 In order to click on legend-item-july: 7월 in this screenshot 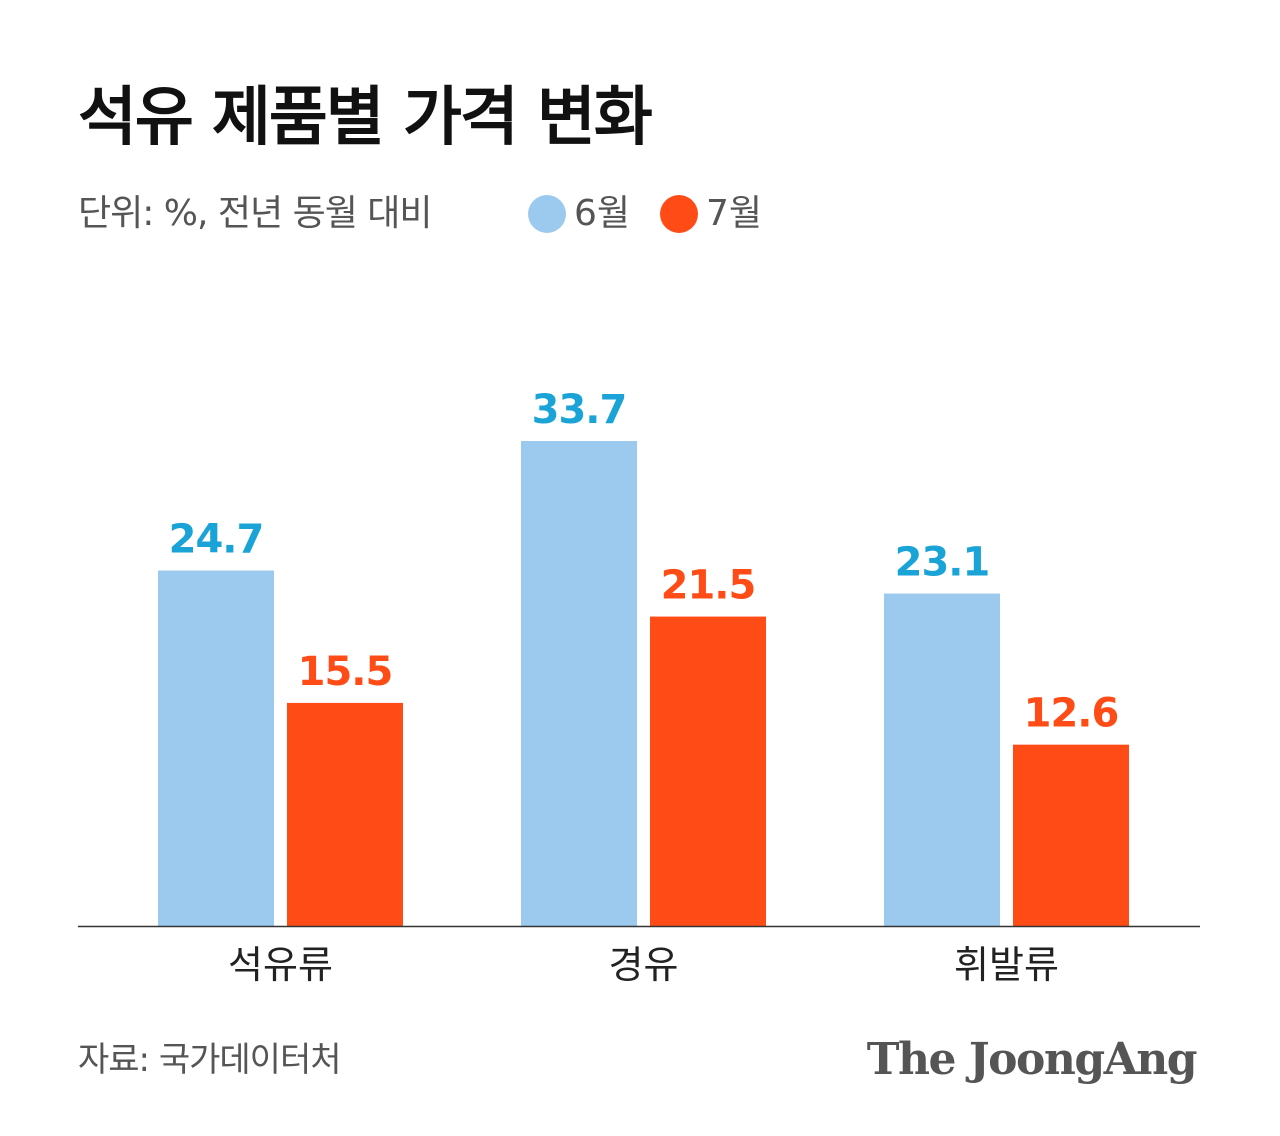, I will do `click(711, 214)`.